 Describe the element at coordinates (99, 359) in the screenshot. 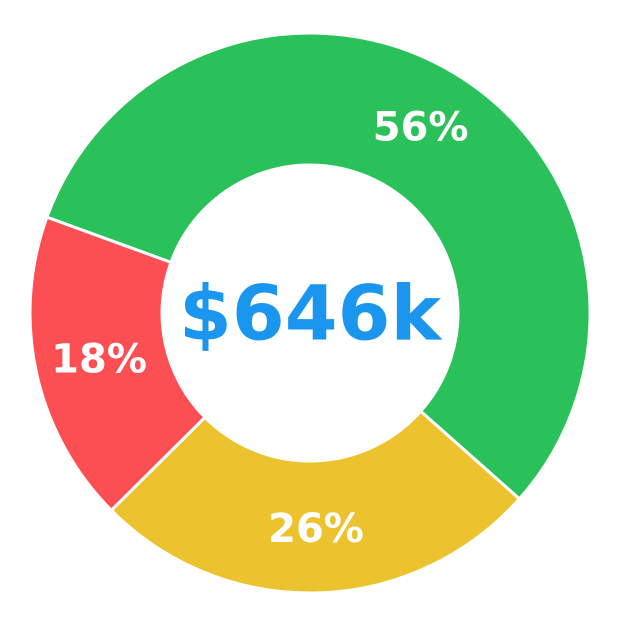

I see `slice-label-3: 18%` at that location.